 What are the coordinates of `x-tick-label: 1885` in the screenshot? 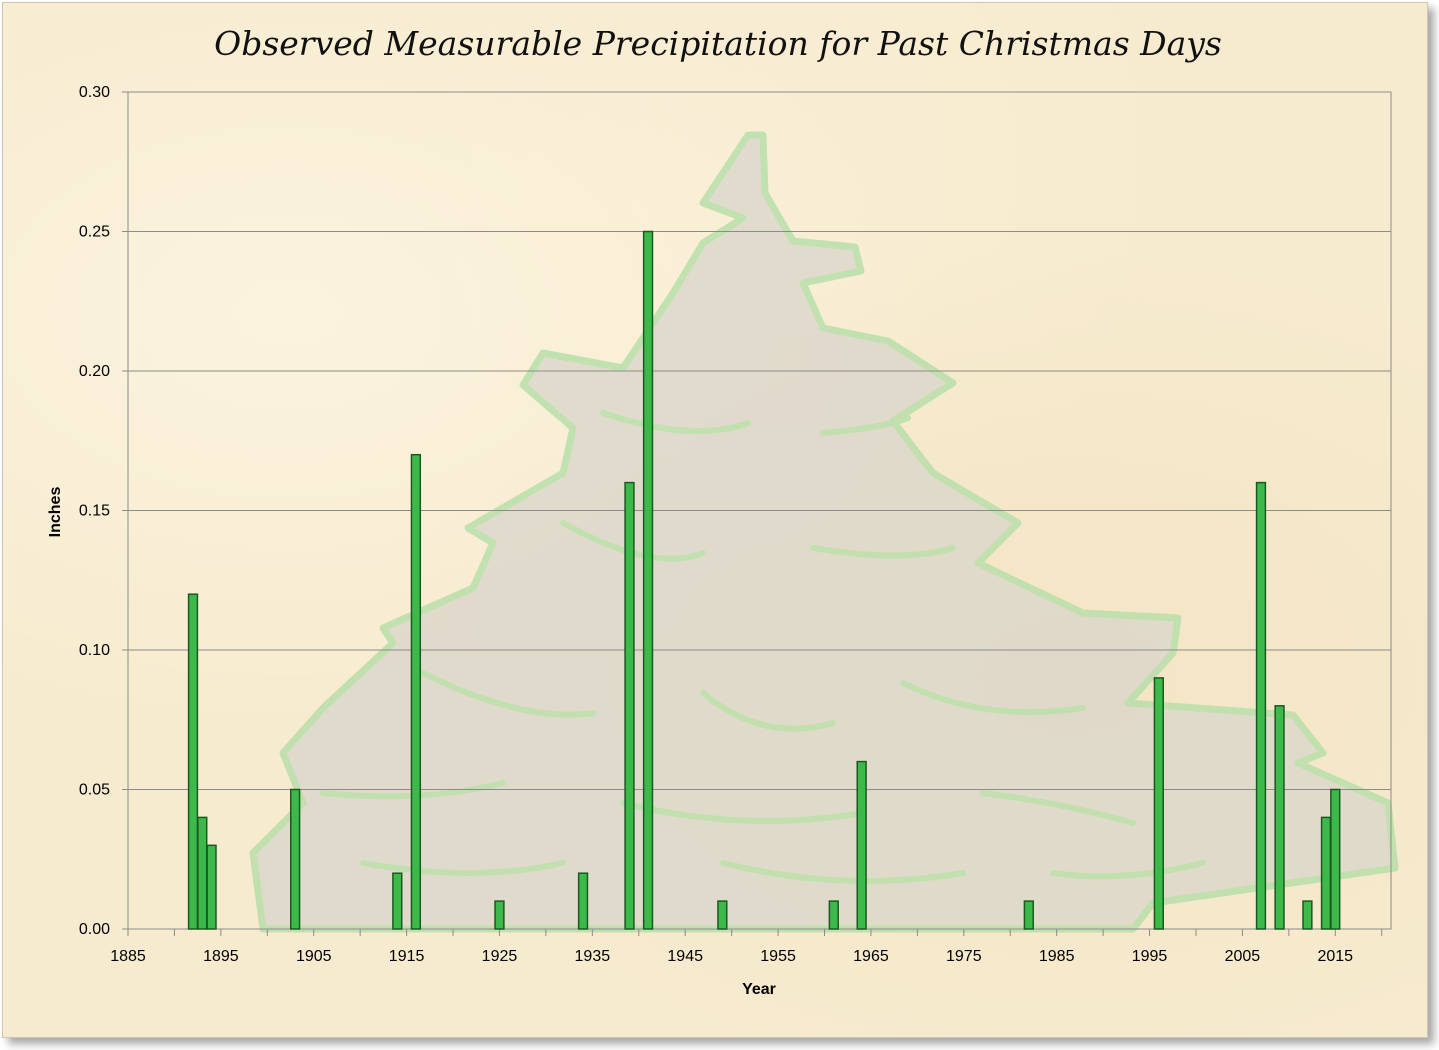 It's located at (128, 956).